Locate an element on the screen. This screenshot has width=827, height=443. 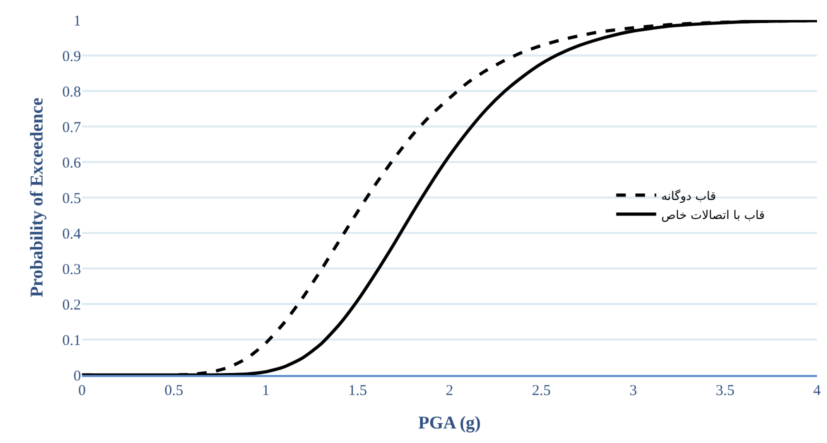
y-tick-label: 0.9 is located at coordinates (71, 56).